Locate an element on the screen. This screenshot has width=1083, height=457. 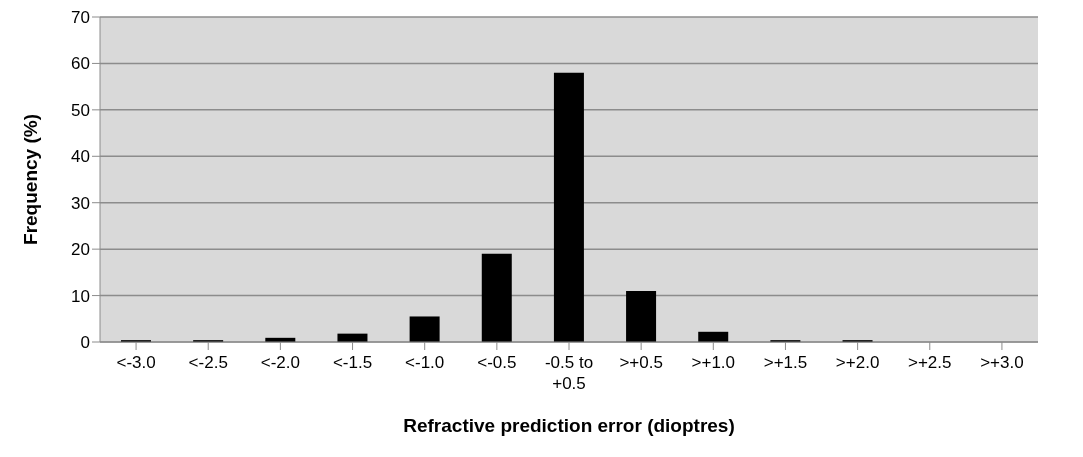
y-tick-label: 20 is located at coordinates (80, 250).